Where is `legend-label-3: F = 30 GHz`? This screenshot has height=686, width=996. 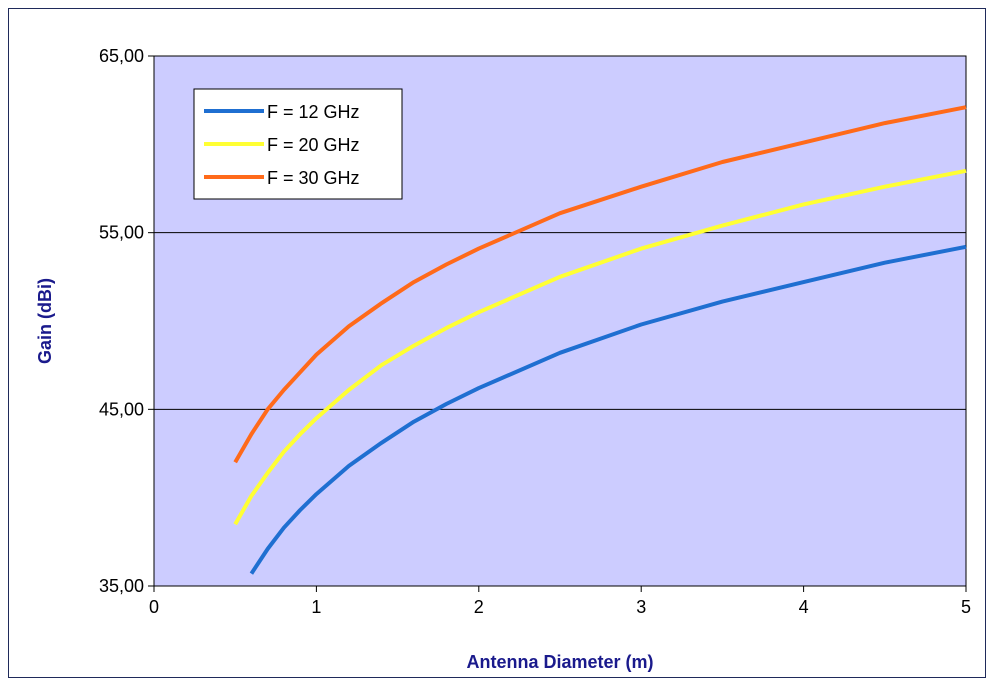
legend-label-3: F = 30 GHz is located at coordinates (313, 178).